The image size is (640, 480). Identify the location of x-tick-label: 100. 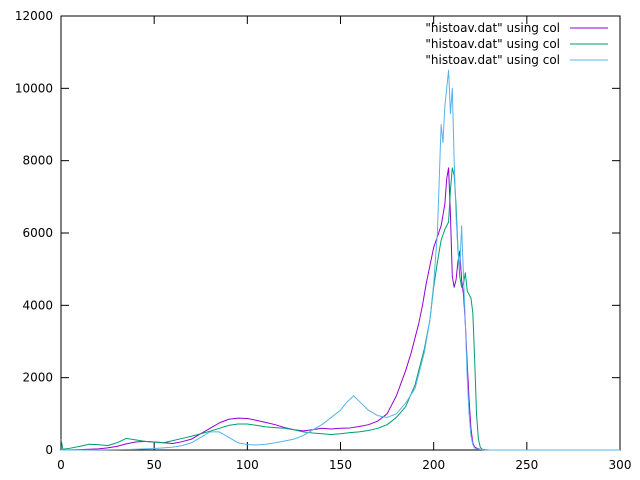
(247, 465).